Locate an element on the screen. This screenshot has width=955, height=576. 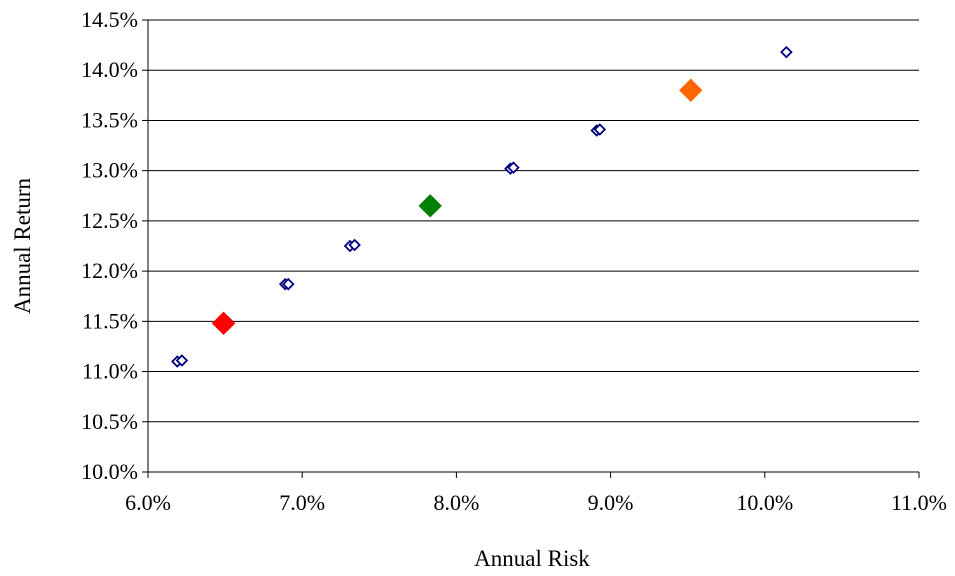
y-axis-title: Annual Return is located at coordinates (22, 245).